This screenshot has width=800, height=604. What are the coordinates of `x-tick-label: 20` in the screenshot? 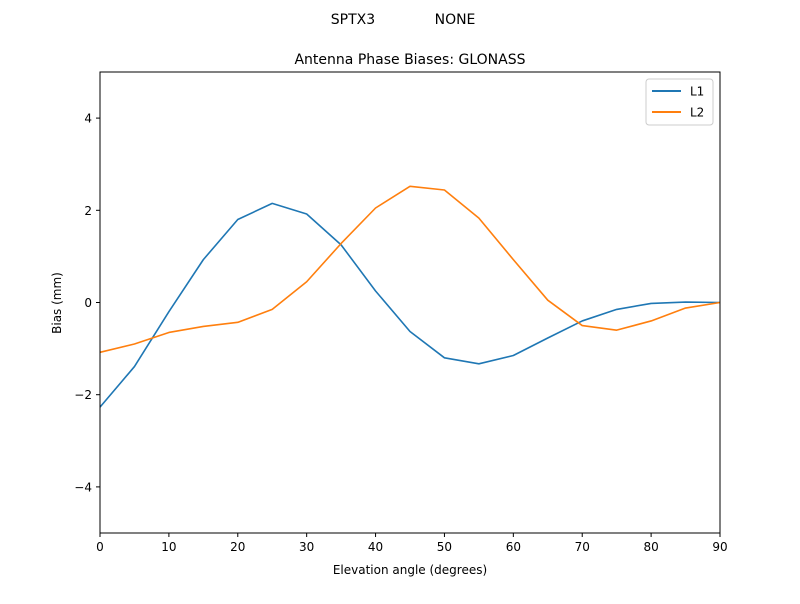 It's located at (237, 547).